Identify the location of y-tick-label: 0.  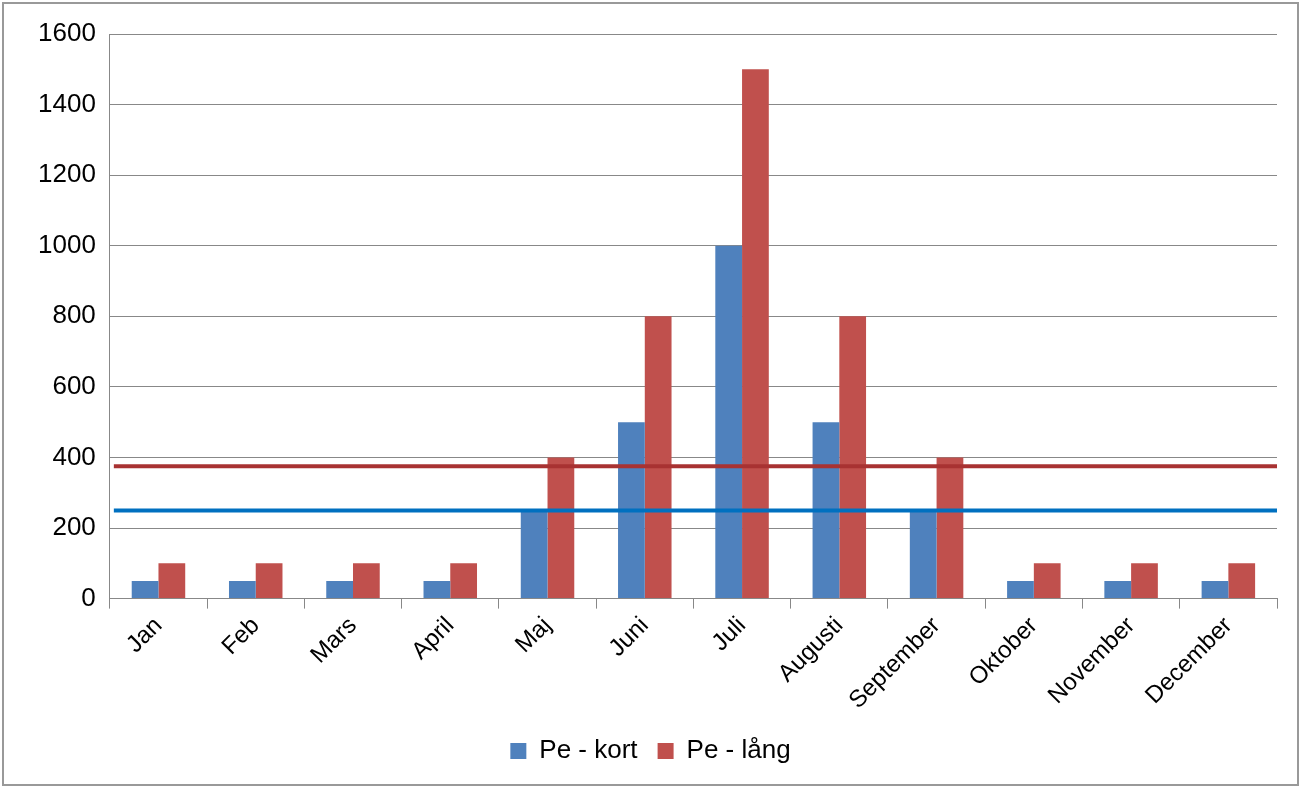
(88, 596).